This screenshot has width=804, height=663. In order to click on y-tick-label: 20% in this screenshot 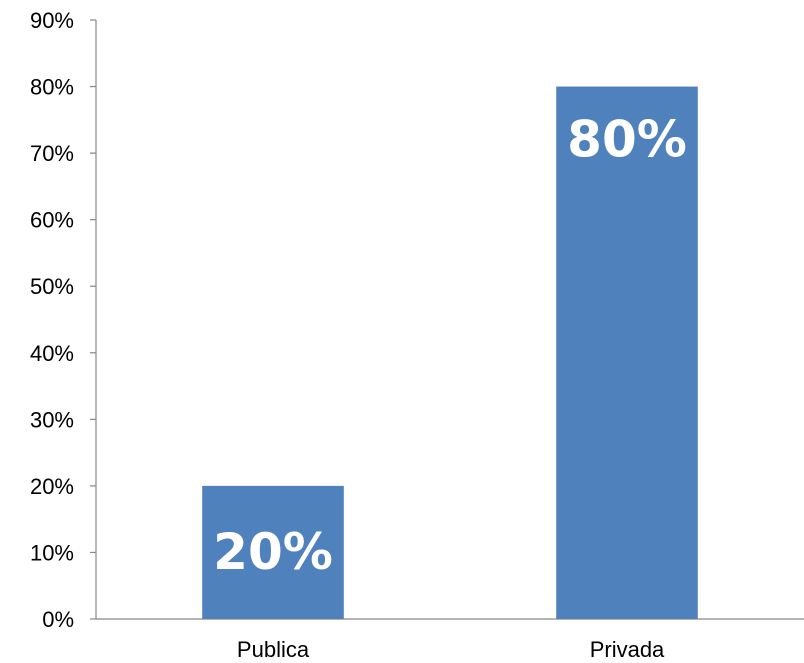, I will do `click(52, 486)`.